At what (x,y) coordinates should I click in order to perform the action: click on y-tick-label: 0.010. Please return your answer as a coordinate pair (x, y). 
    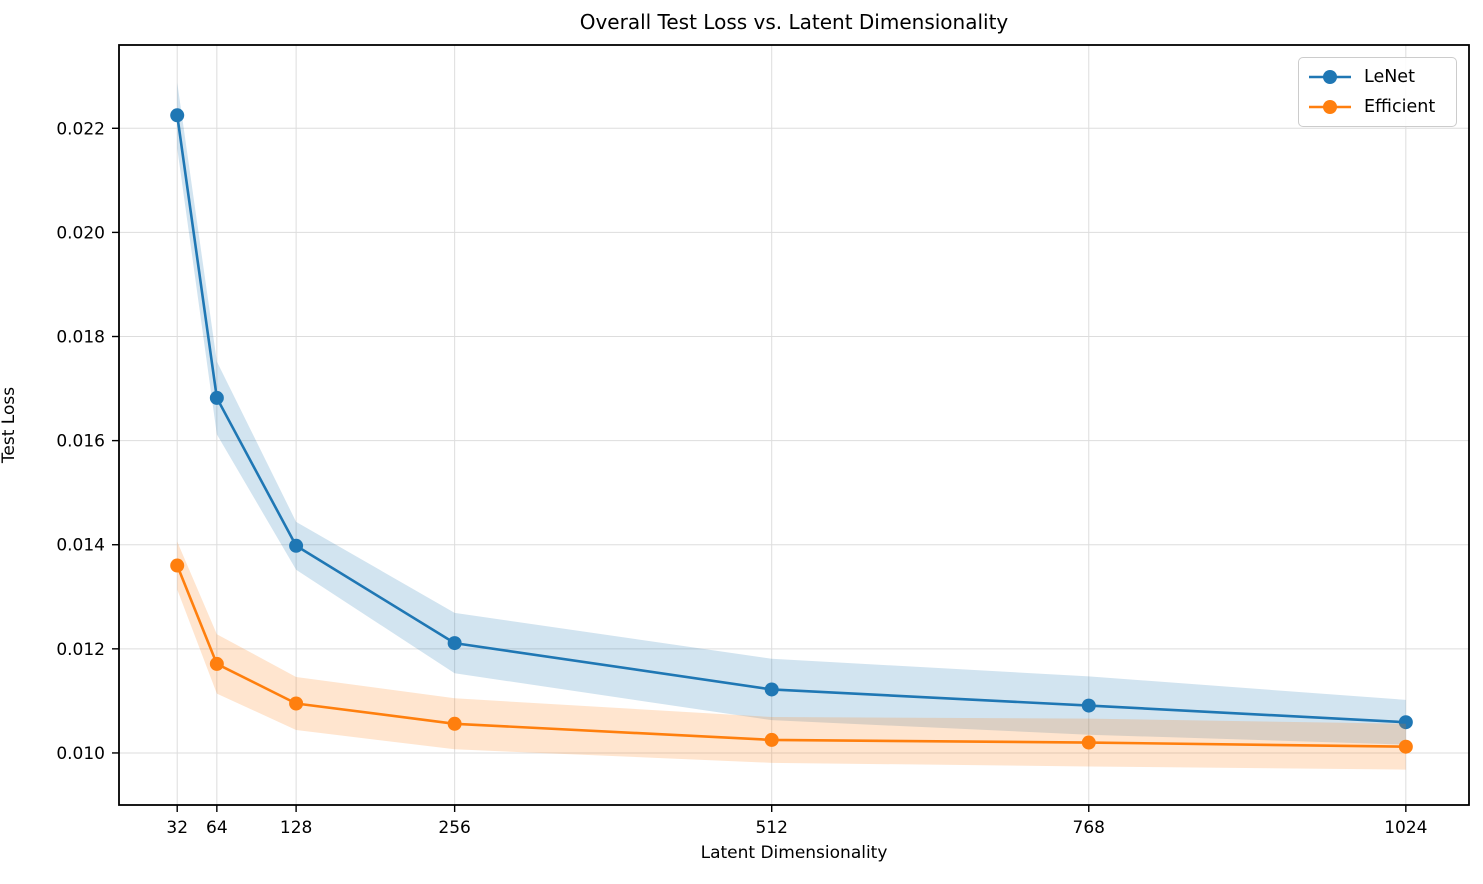
    Looking at the image, I should click on (80, 754).